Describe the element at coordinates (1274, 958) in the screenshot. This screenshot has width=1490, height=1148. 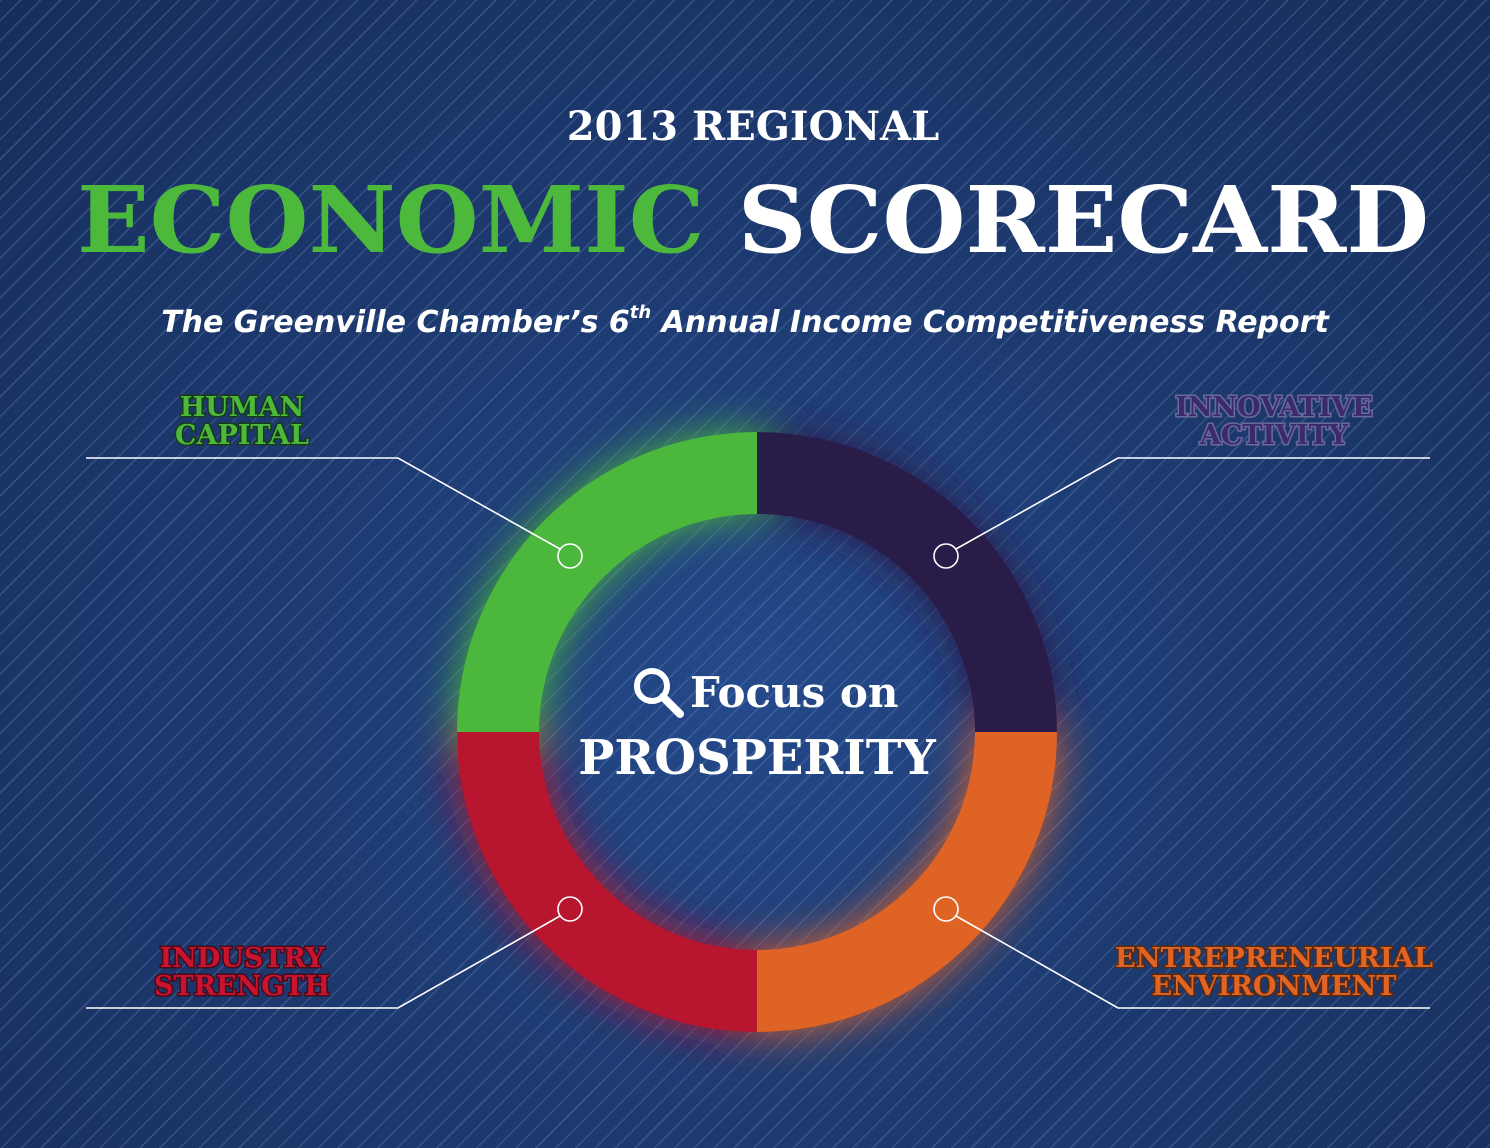
I see `quadrant-label: ENTREPRENEURIAL` at that location.